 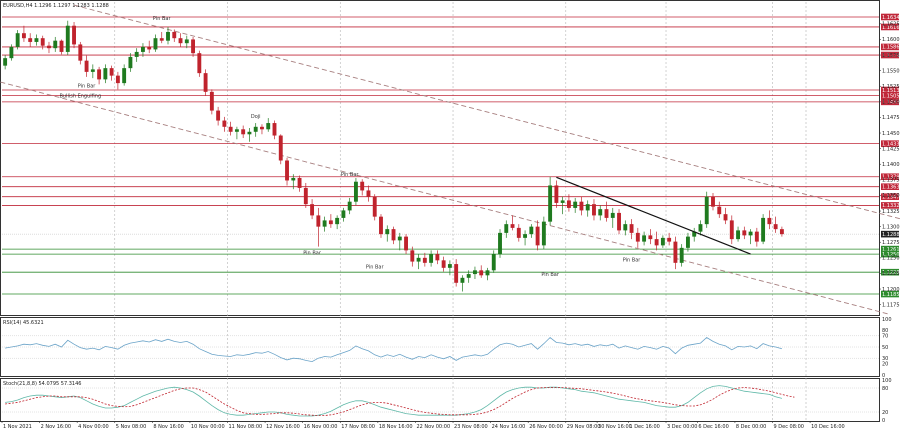 I want to click on price-level-tag-label: 1.1586, so click(x=891, y=48).